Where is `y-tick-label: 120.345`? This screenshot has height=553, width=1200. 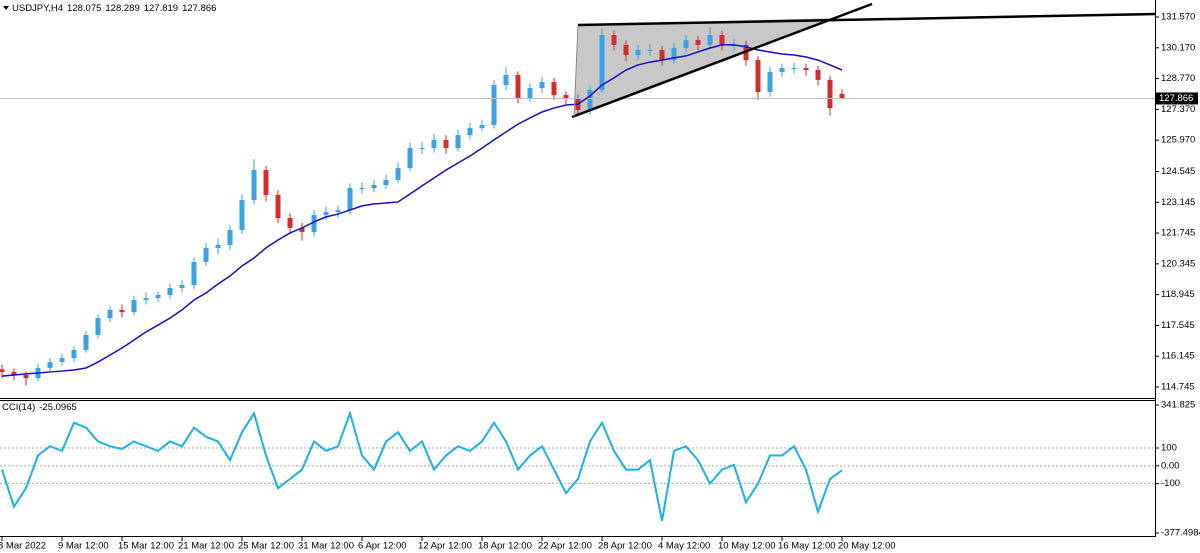 y-tick-label: 120.345 is located at coordinates (1178, 263).